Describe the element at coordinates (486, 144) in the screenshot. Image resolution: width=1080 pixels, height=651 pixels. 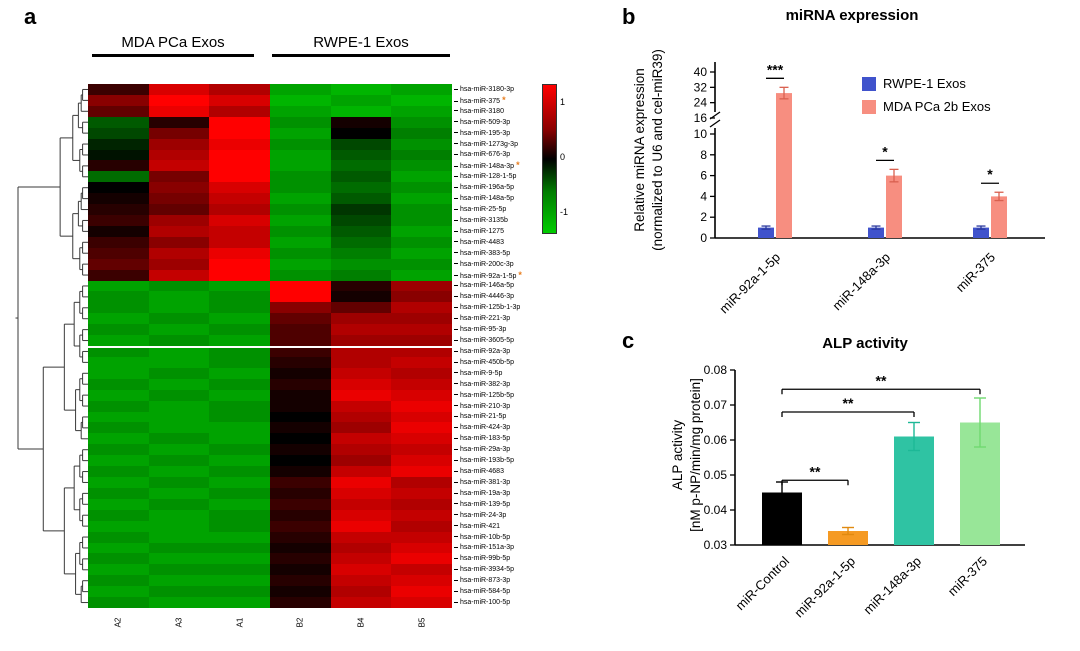
I see `heatmap-row-label: hsa-miR-1273g-3p` at that location.